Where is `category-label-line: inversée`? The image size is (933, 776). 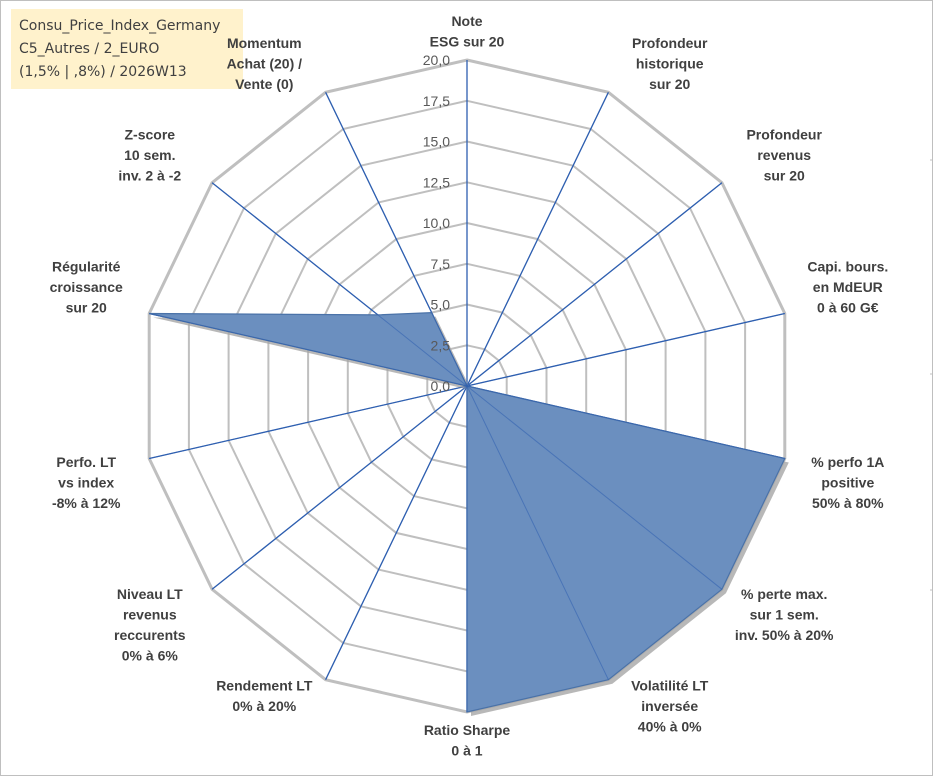 category-label-line: inversée is located at coordinates (669, 706).